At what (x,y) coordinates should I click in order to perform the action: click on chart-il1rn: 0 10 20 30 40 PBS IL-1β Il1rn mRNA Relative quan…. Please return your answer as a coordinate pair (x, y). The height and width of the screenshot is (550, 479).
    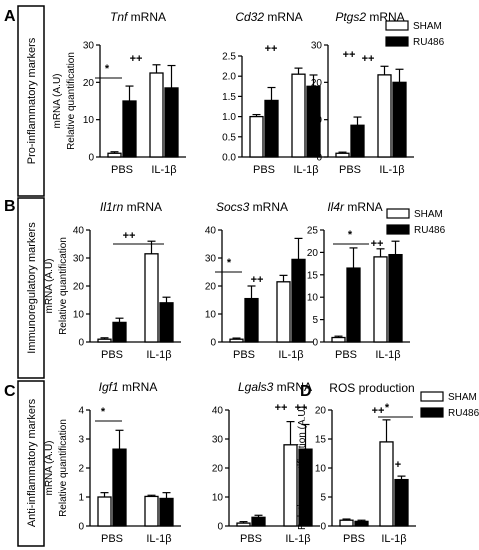
    Looking at the image, I should click on (112, 280).